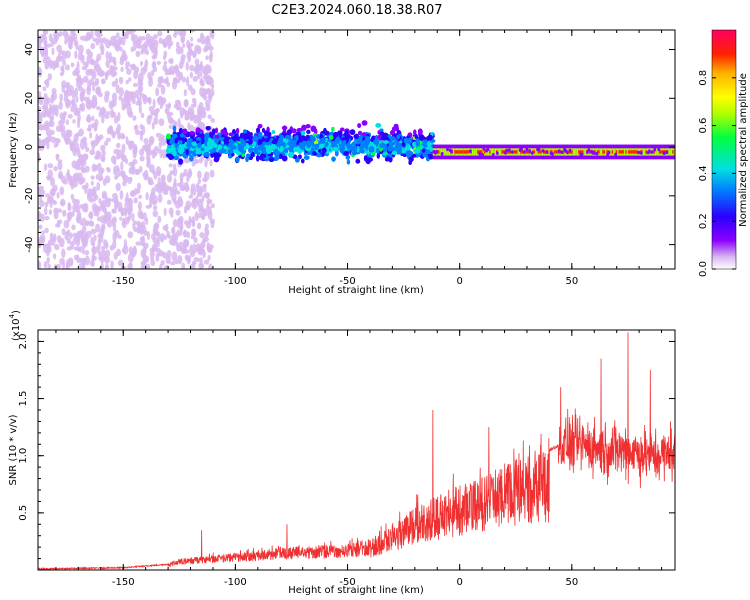 This screenshot has width=750, height=600. Describe the element at coordinates (16, 329) in the screenshot. I see `snr-multiplier-base: (x10` at that location.